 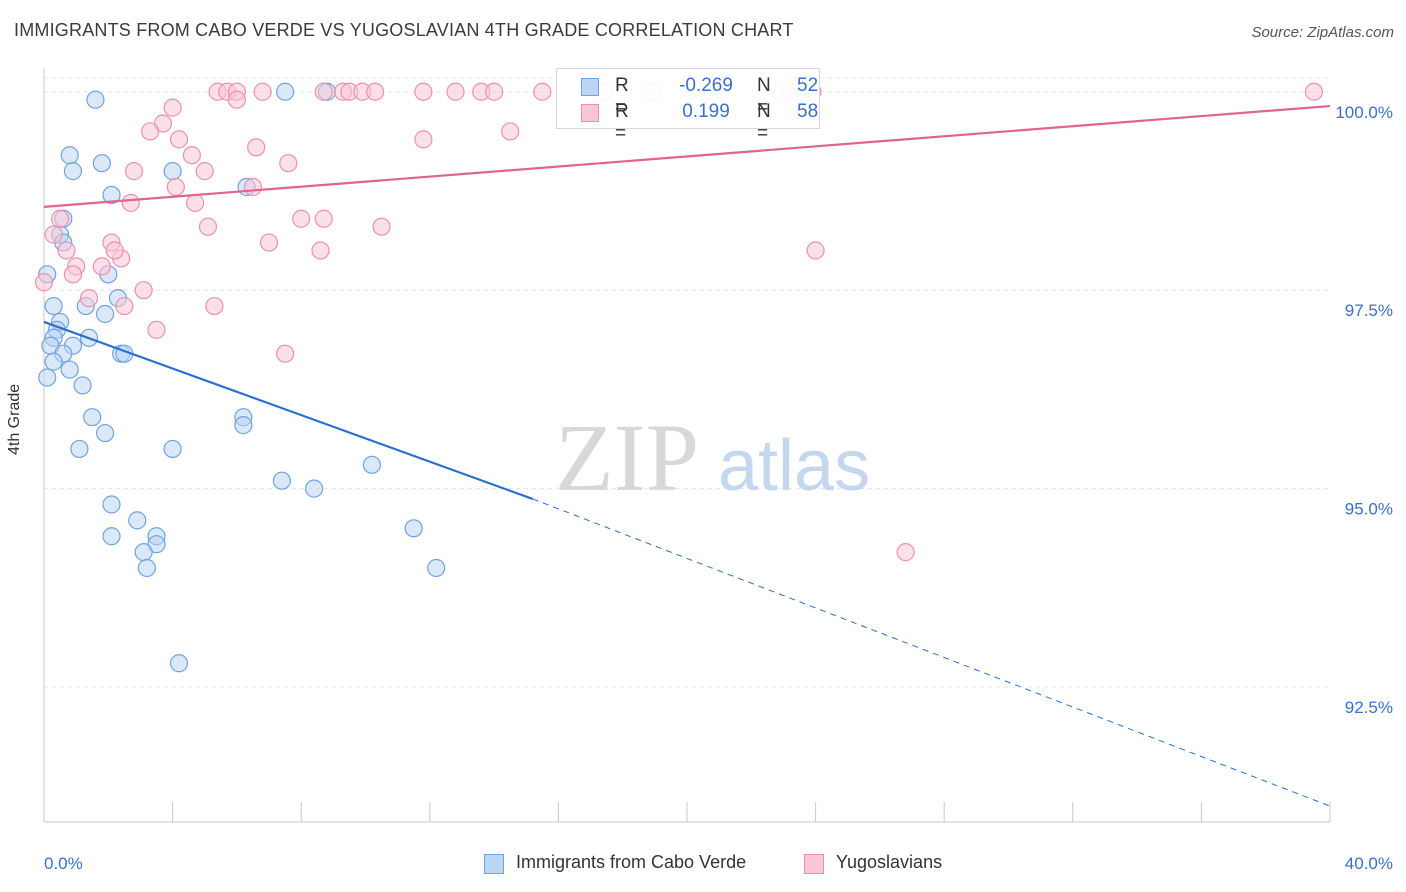 I want to click on stats-legend: R = -0.269 N = 52 R = 0.199 N = 58, so click(x=688, y=106).